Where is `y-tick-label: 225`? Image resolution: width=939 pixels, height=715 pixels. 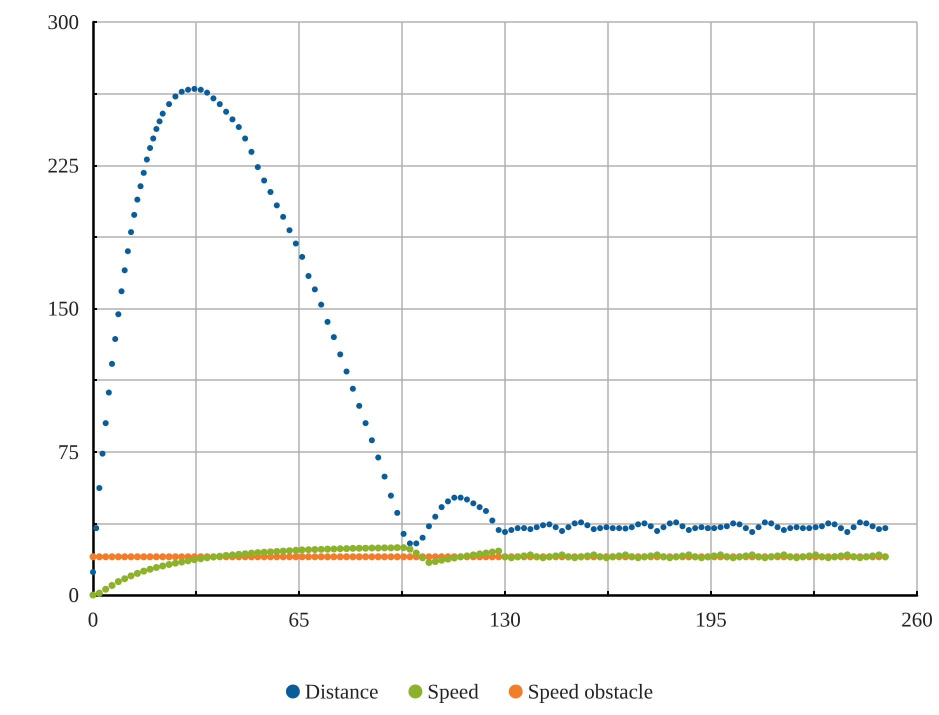
y-tick-label: 225 is located at coordinates (63, 165).